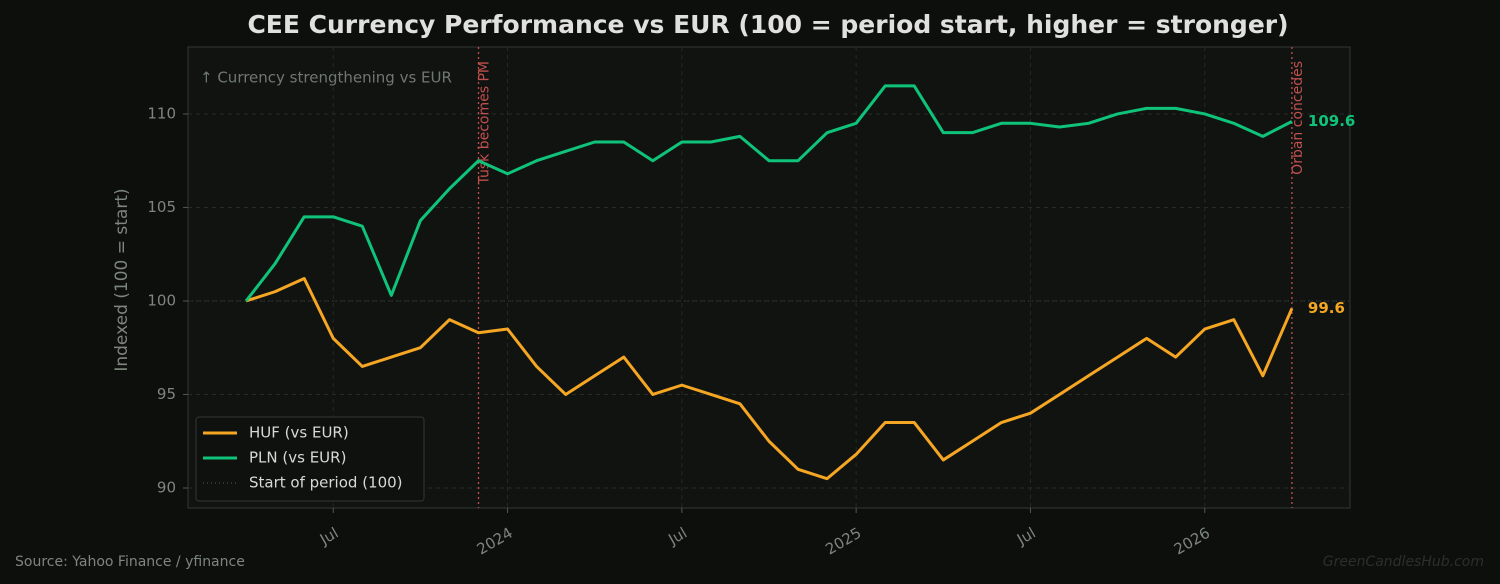 The height and width of the screenshot is (584, 1500). I want to click on legend-label: Start of period (100), so click(326, 483).